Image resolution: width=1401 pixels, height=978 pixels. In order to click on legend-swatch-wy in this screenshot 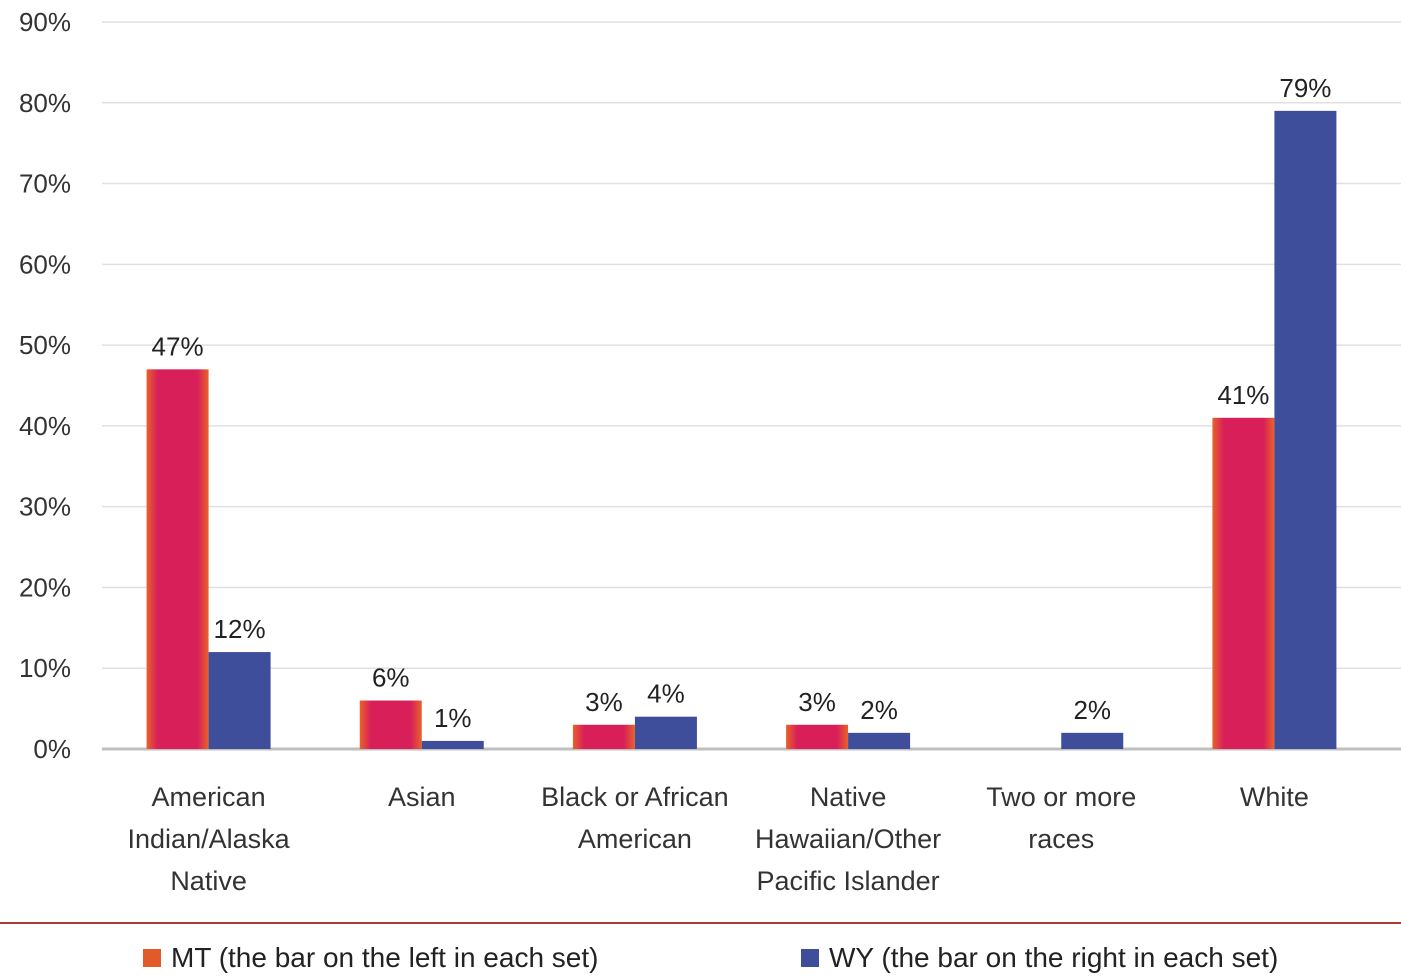, I will do `click(810, 958)`.